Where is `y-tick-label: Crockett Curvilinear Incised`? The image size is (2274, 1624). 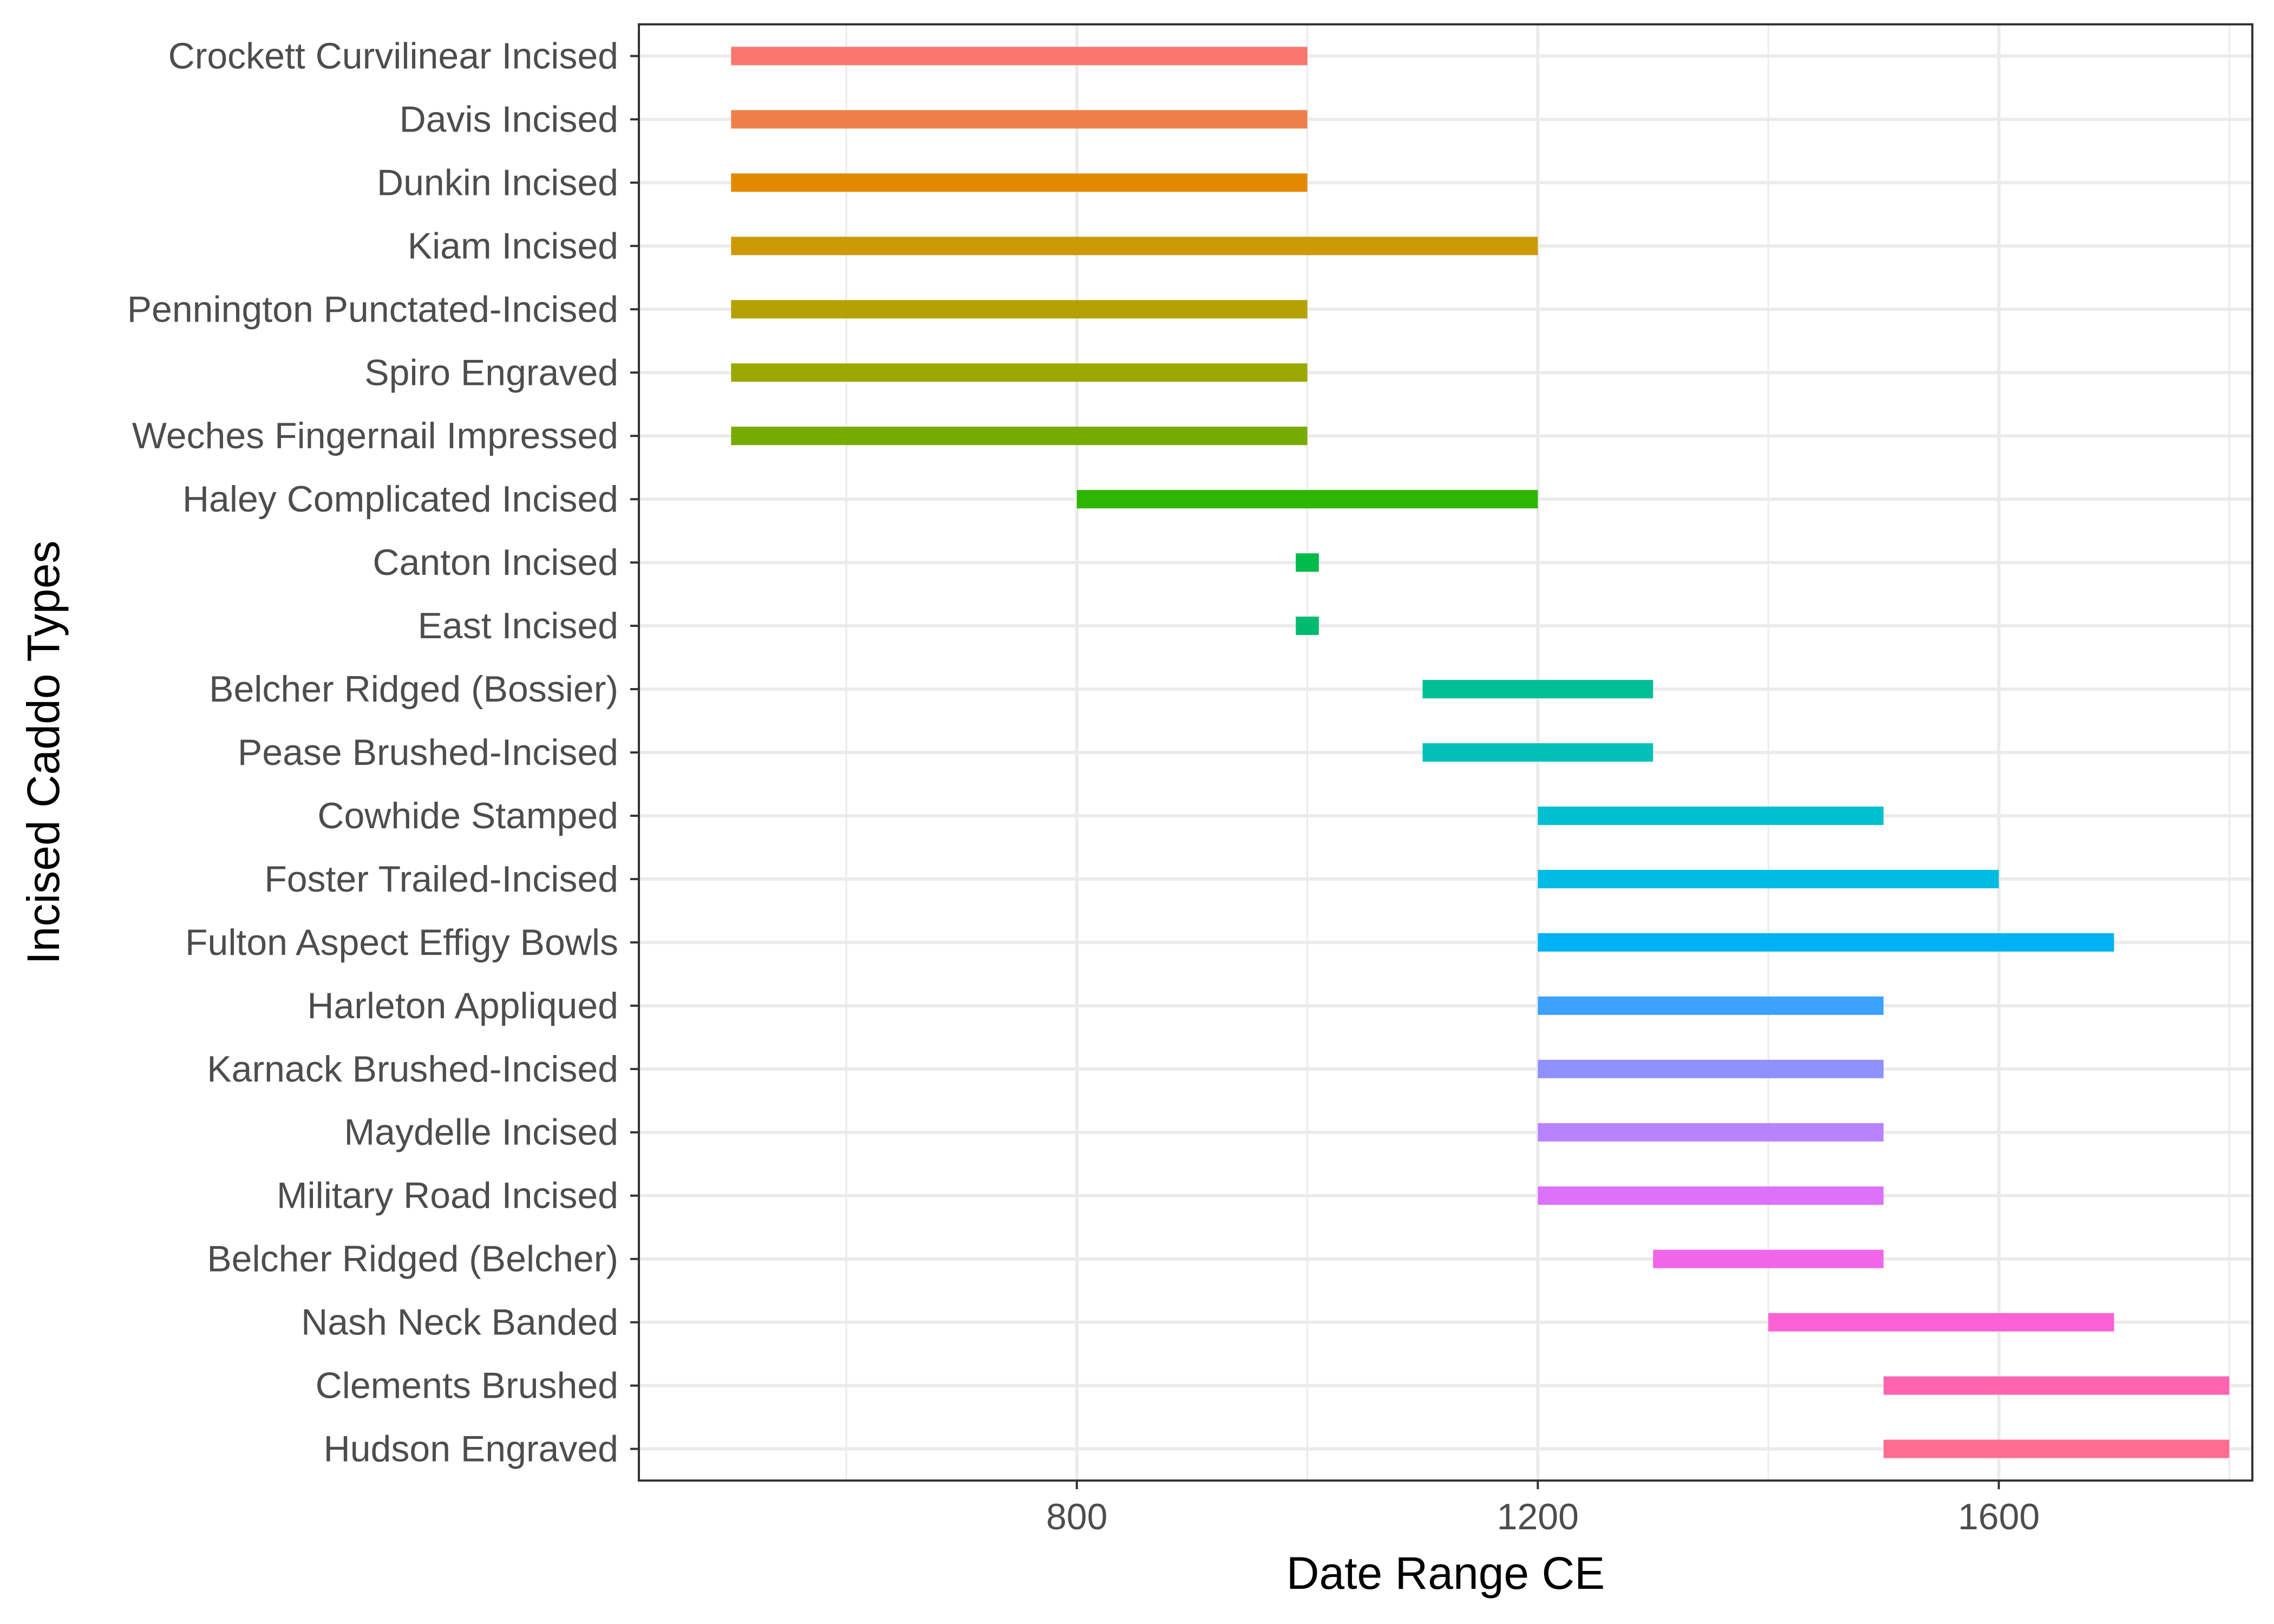
y-tick-label: Crockett Curvilinear Incised is located at coordinates (393, 56).